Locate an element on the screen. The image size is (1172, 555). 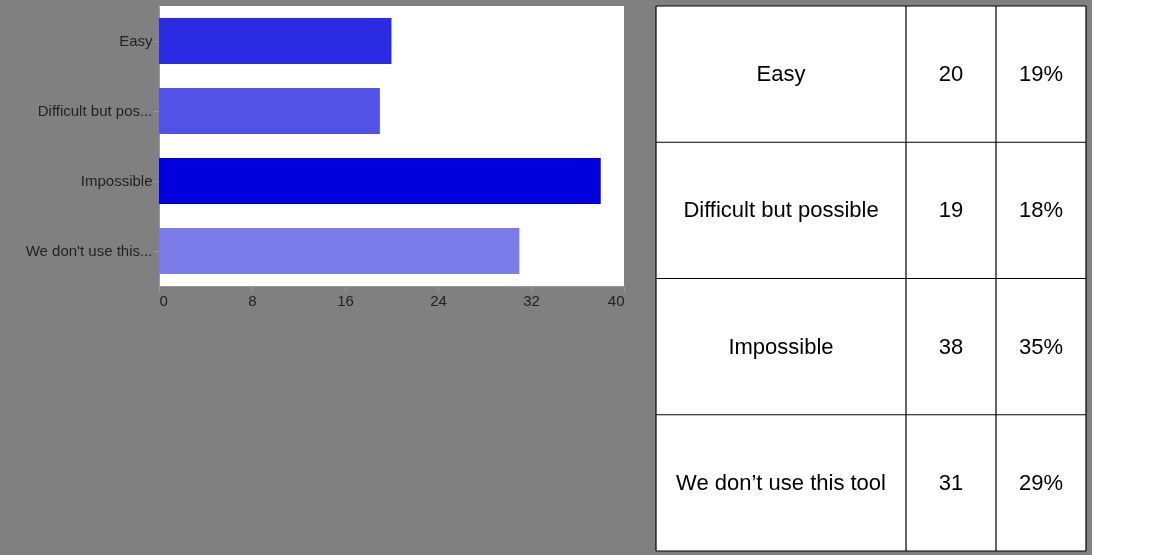
text: Difficult but possible is located at coordinates (781, 210).